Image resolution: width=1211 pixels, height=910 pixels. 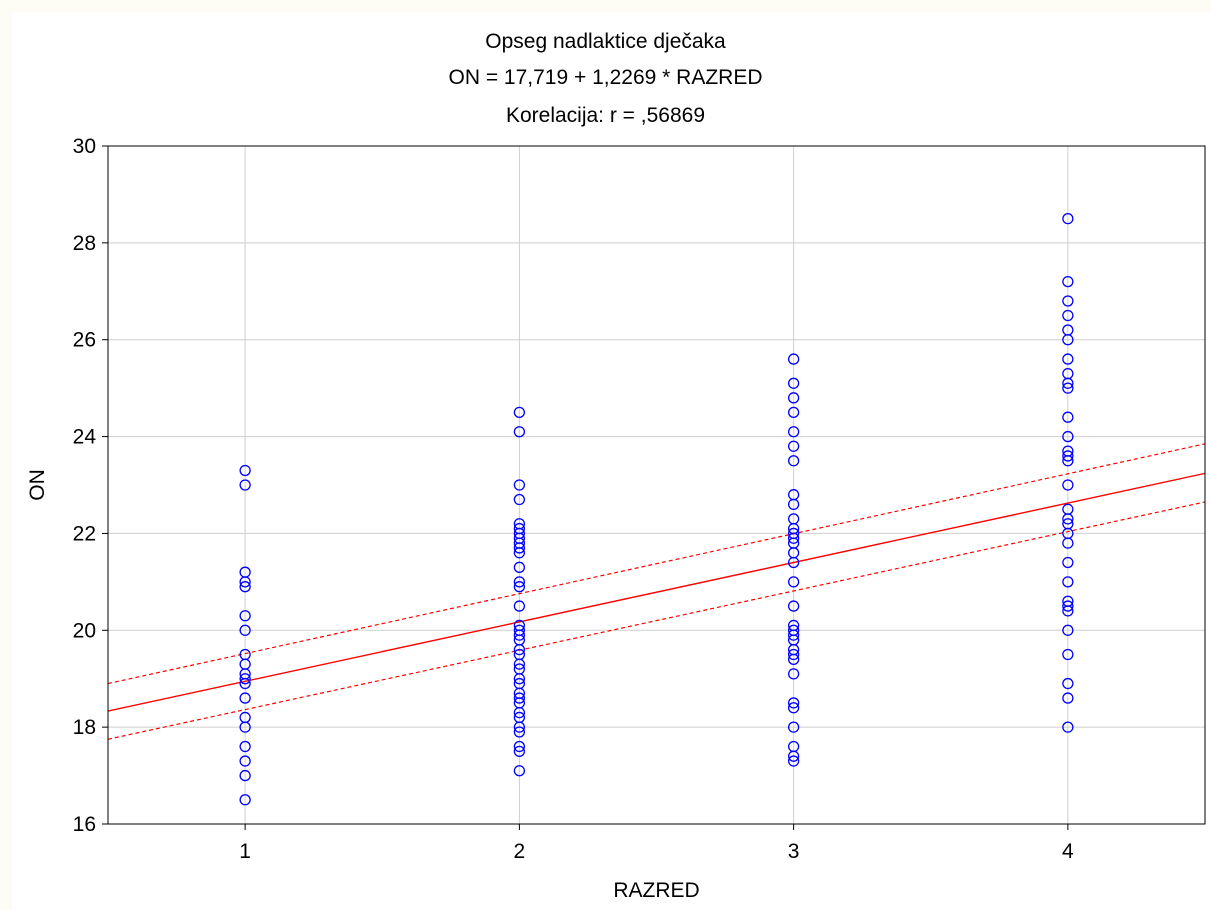 What do you see at coordinates (656, 890) in the screenshot?
I see `x-axis-title: RAZRED` at bounding box center [656, 890].